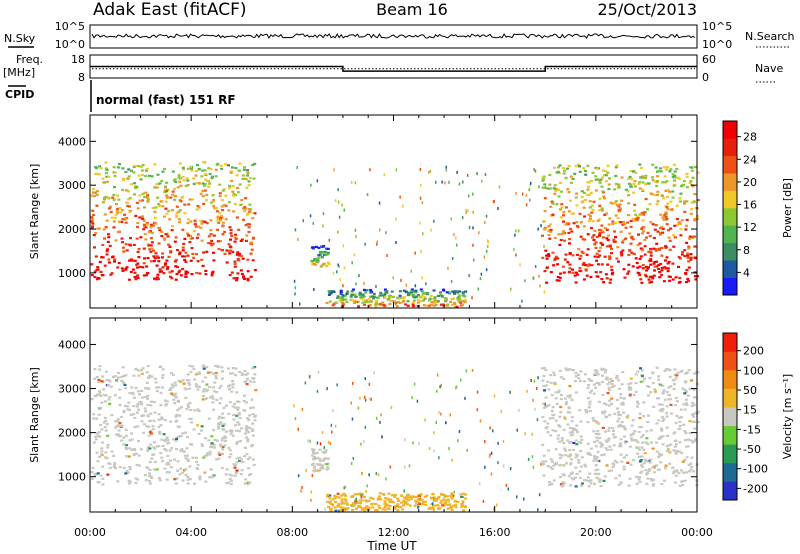 The height and width of the screenshot is (554, 800). I want to click on y-tick-label: 2000, so click(72, 433).